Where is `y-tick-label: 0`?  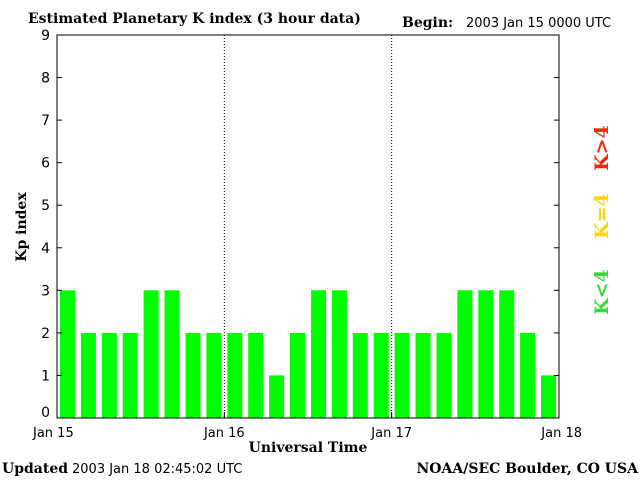 y-tick-label: 0 is located at coordinates (45, 413).